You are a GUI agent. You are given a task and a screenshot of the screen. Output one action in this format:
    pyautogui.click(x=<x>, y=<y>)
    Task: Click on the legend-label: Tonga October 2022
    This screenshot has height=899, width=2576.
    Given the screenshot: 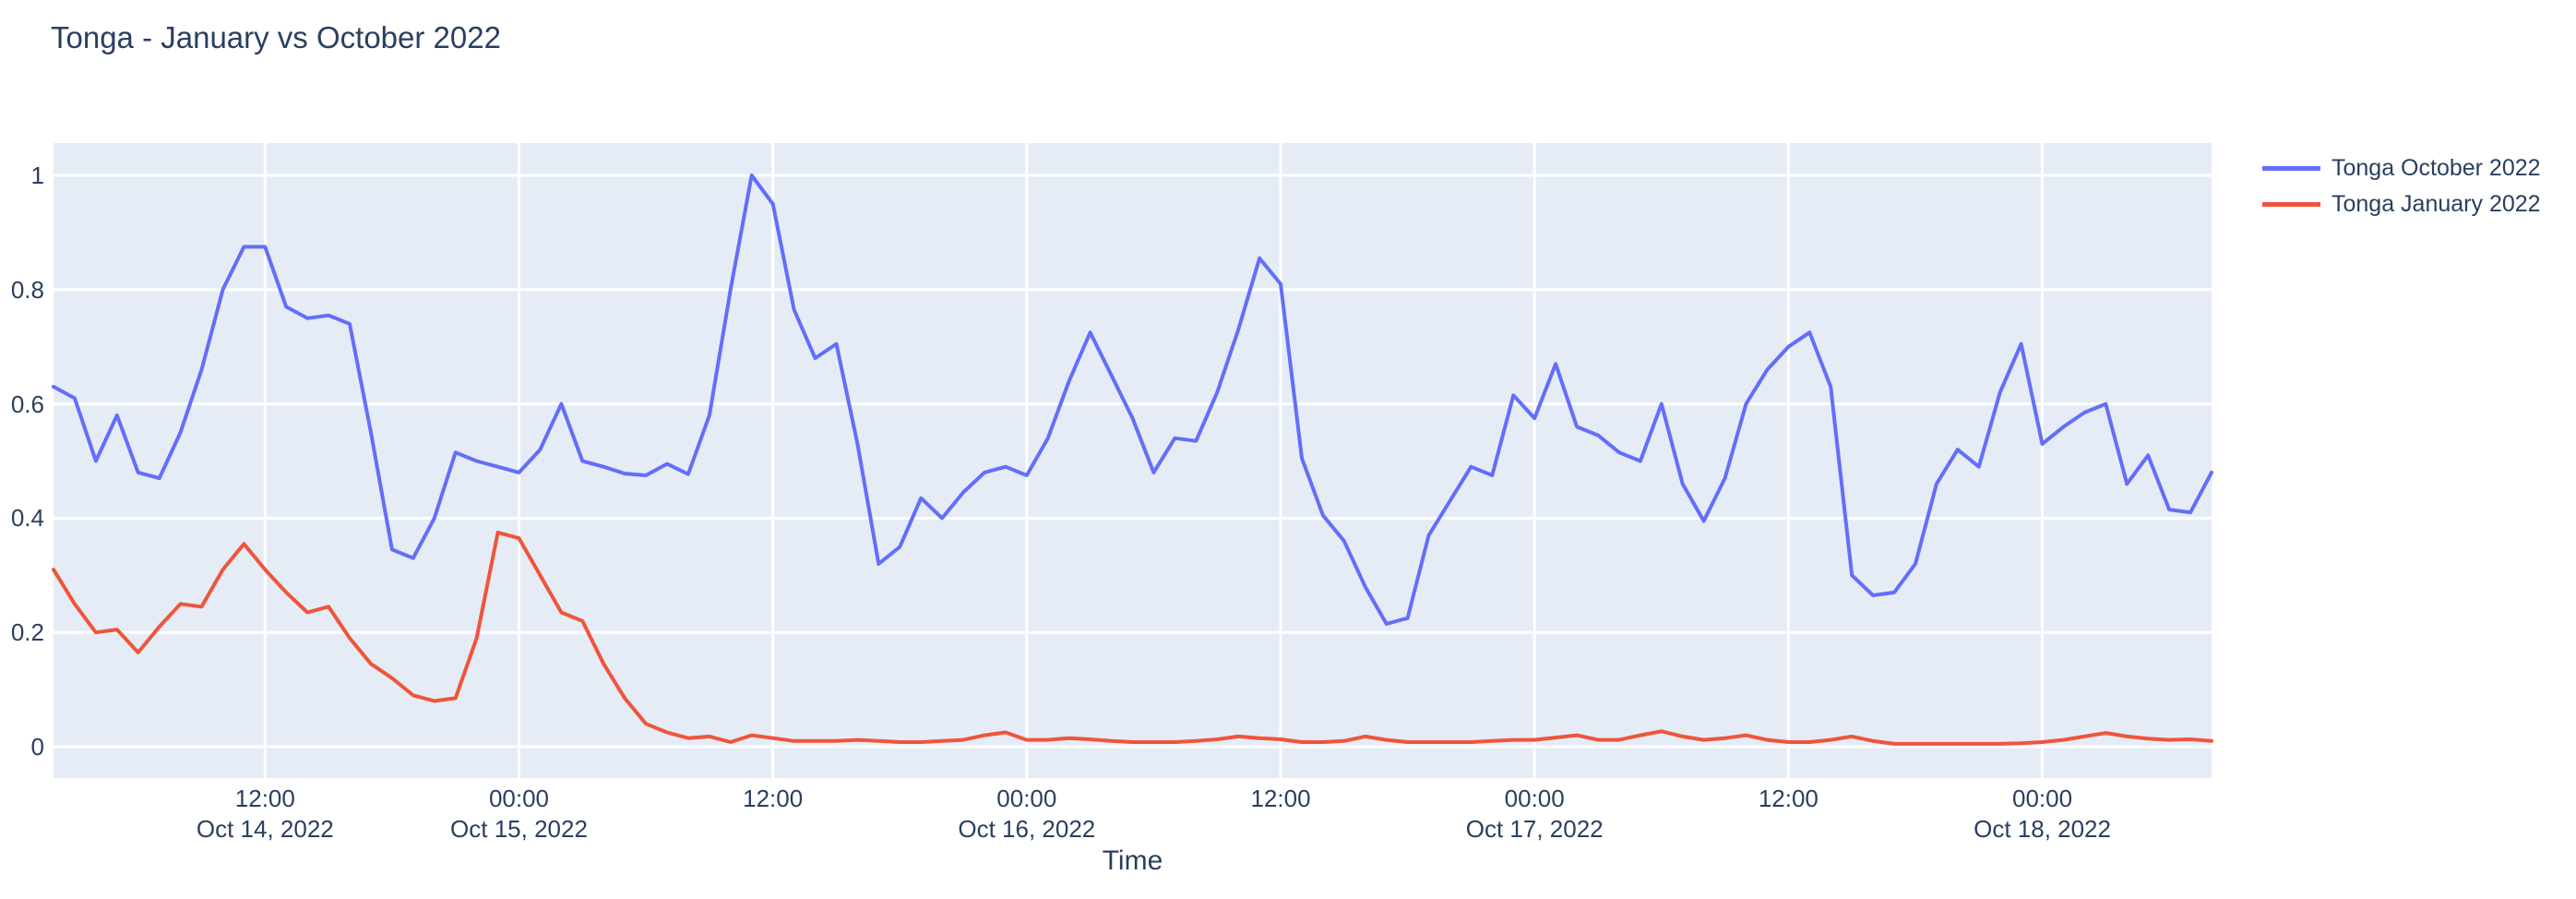 What is the action you would take?
    pyautogui.click(x=2436, y=168)
    